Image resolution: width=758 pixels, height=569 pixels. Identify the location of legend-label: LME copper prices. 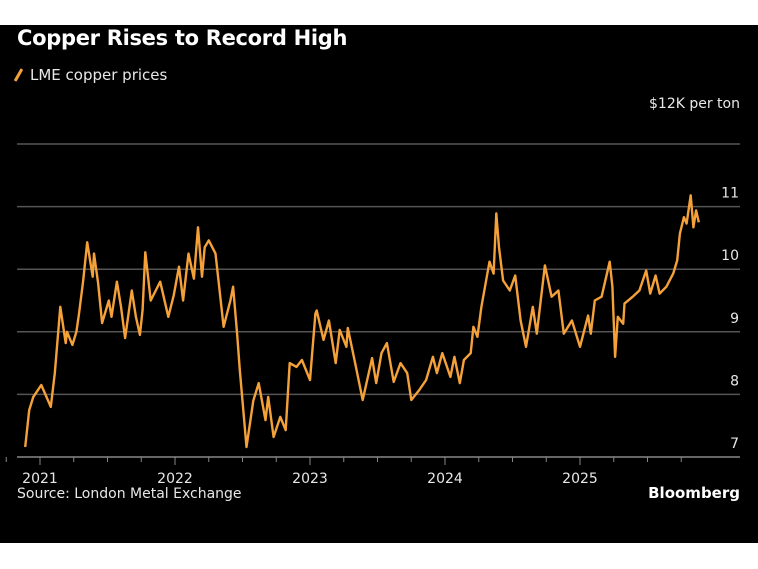
(99, 75).